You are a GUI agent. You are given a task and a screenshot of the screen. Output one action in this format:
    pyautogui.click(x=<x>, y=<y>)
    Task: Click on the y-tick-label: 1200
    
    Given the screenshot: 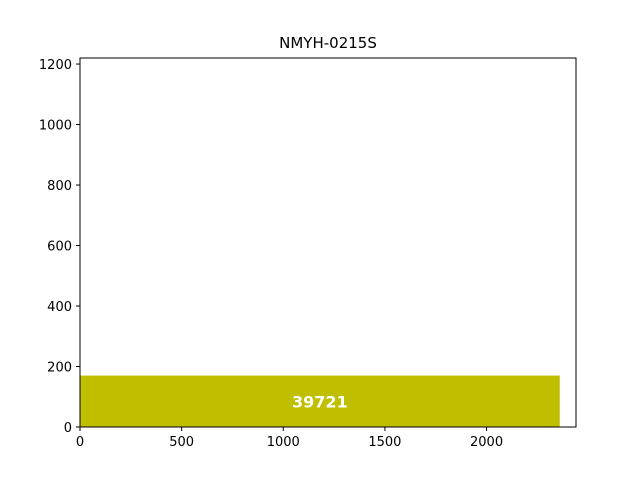 What is the action you would take?
    pyautogui.click(x=55, y=65)
    